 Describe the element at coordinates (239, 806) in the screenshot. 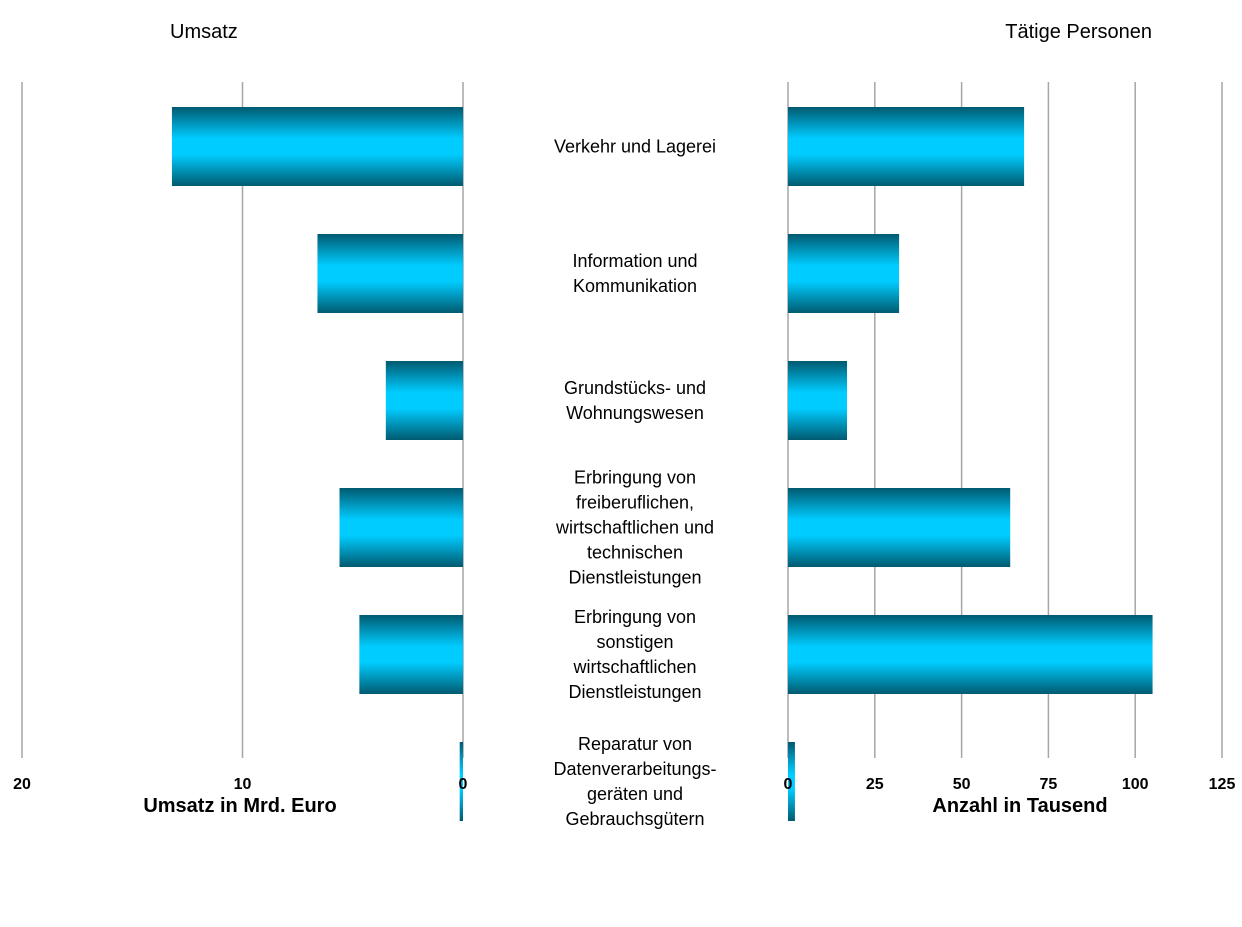

I see `left-axis-title: Umsatz in Mrd. Euro` at that location.